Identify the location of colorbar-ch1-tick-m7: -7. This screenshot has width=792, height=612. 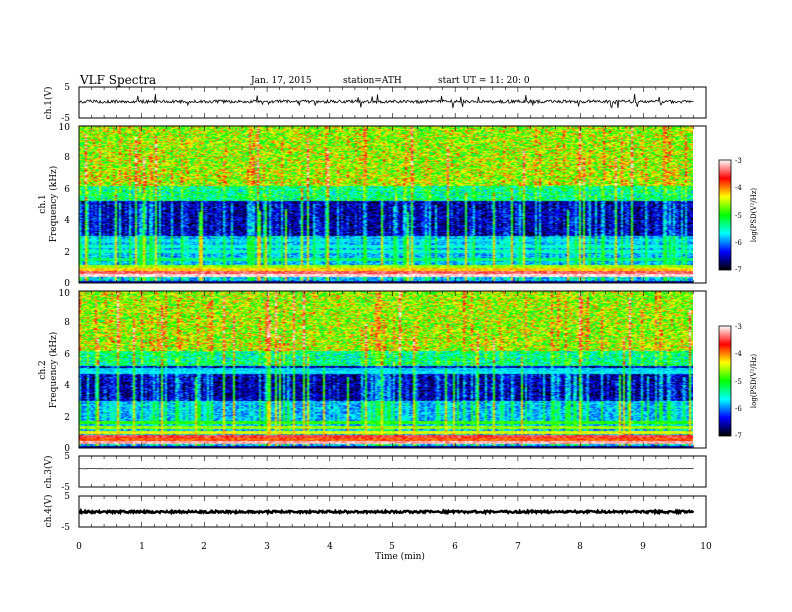
(738, 270).